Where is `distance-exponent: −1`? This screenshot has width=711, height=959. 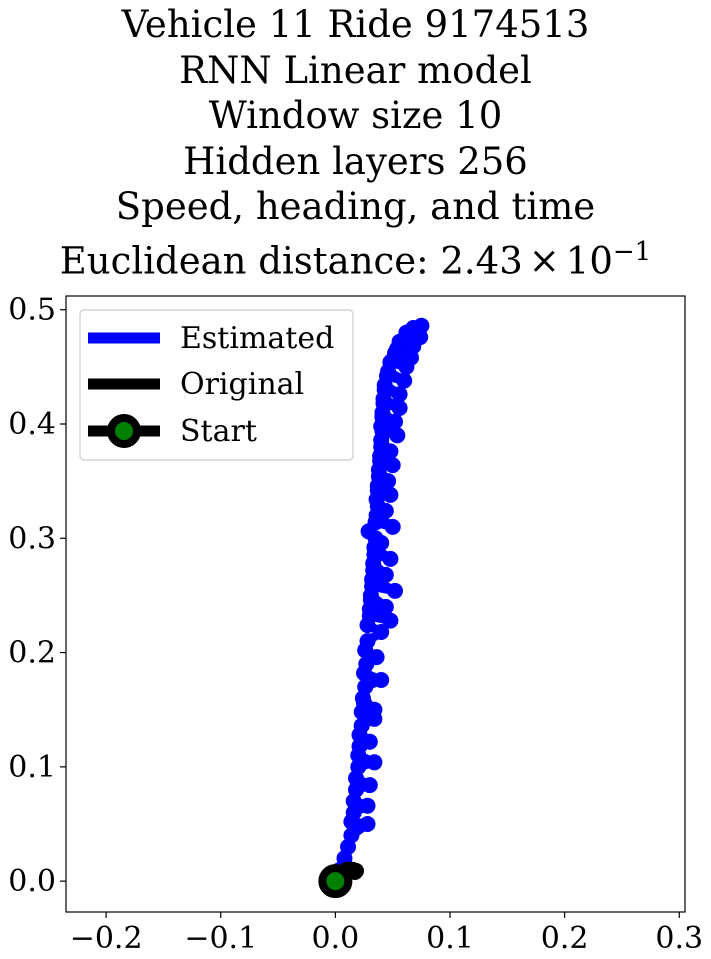
distance-exponent: −1 is located at coordinates (632, 251).